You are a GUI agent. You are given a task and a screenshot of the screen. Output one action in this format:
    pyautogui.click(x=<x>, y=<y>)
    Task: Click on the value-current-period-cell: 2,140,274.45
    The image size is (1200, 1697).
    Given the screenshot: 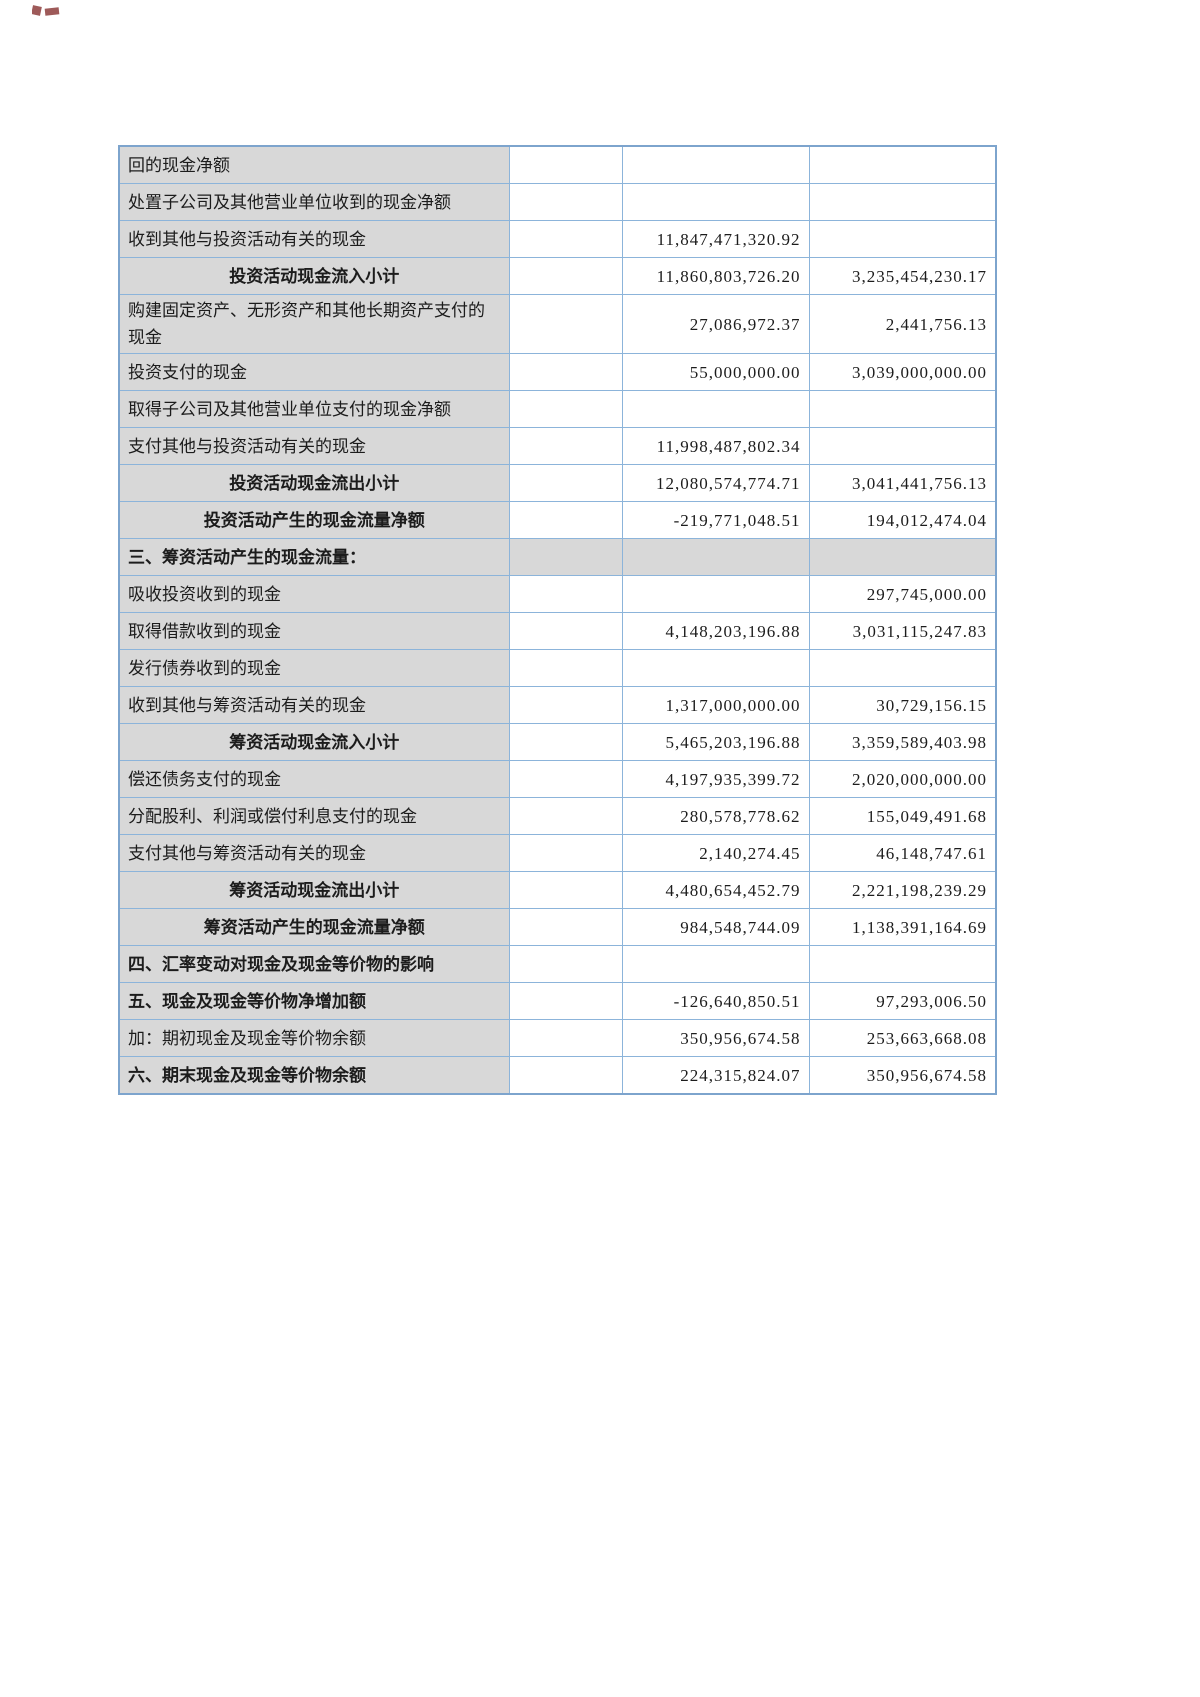 What is the action you would take?
    pyautogui.click(x=715, y=853)
    